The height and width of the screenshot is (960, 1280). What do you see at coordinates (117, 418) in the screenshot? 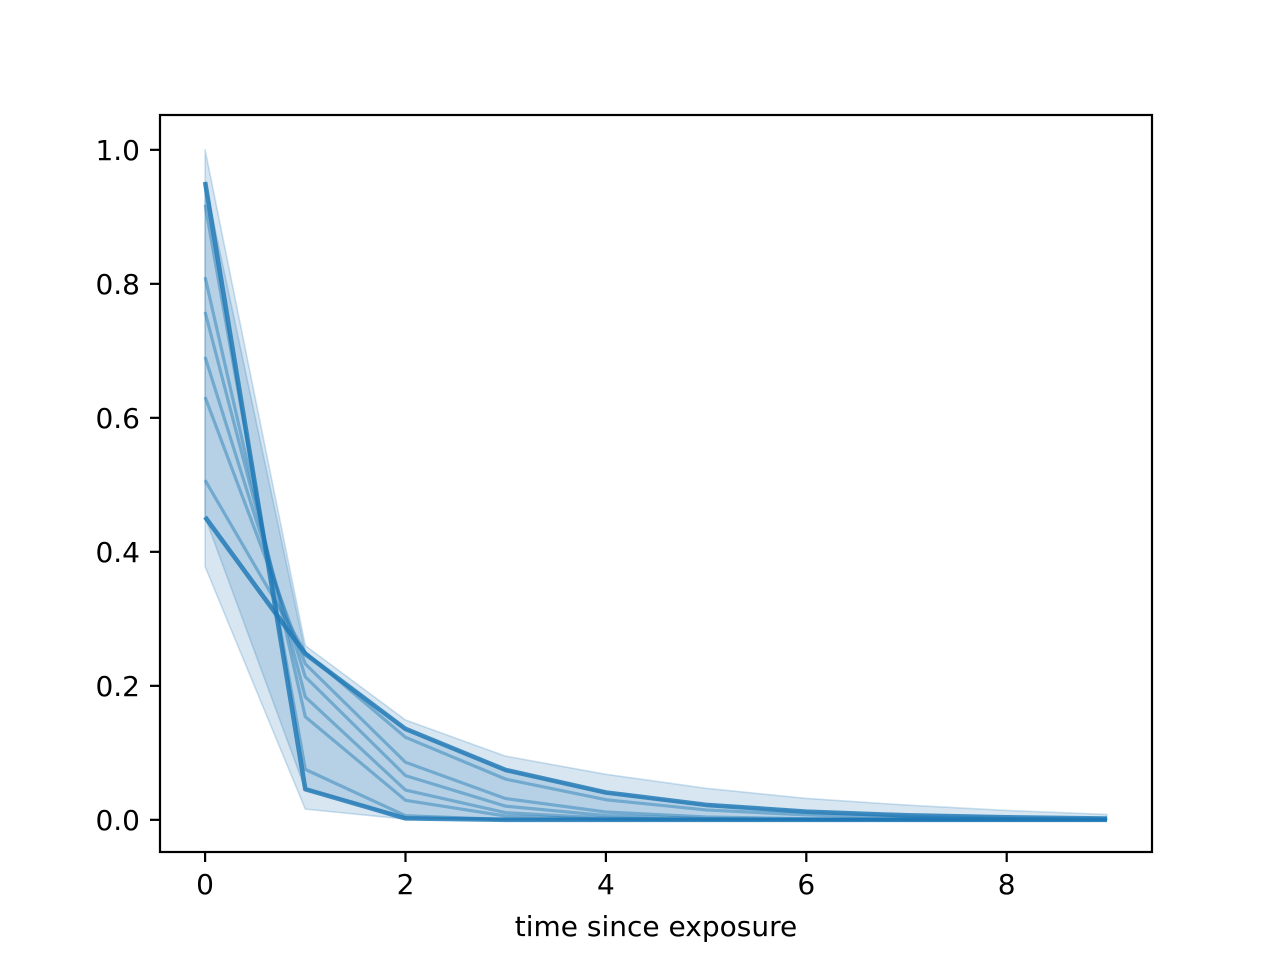
I see `y-tick-label-0.6: 0.6` at bounding box center [117, 418].